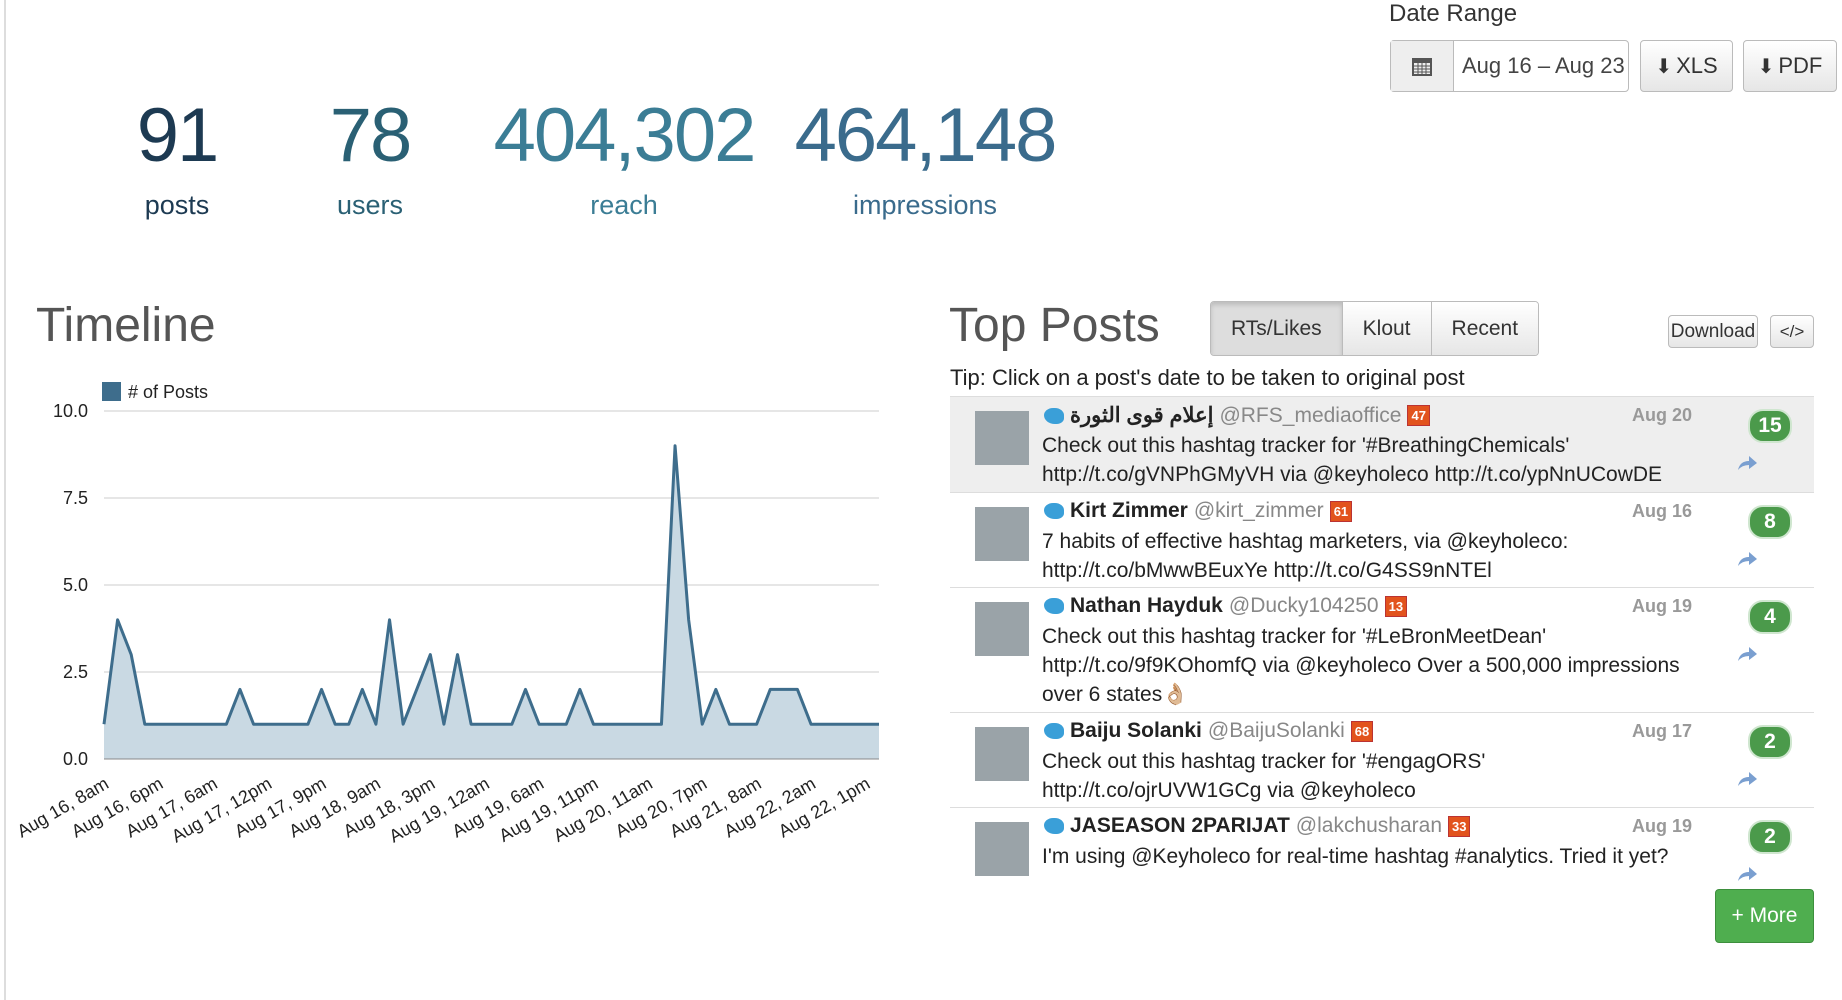  What do you see at coordinates (1054, 325) in the screenshot?
I see `top-posts-title: Top Posts` at bounding box center [1054, 325].